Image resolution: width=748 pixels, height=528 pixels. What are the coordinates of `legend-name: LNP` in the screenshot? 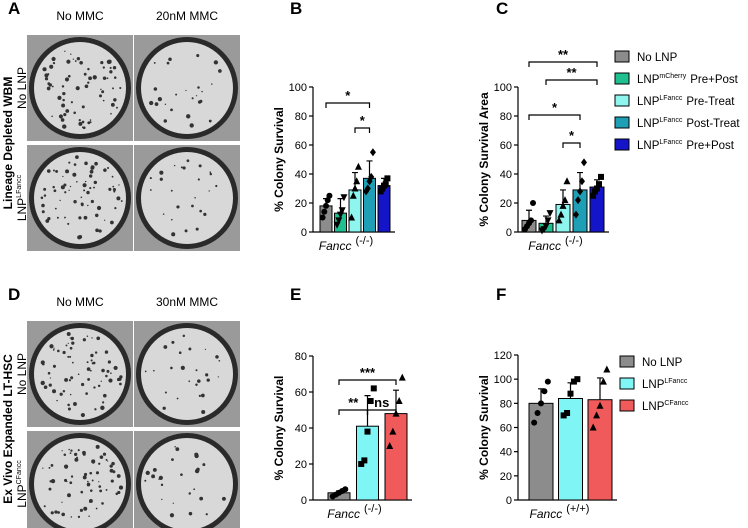 It's located at (648, 102).